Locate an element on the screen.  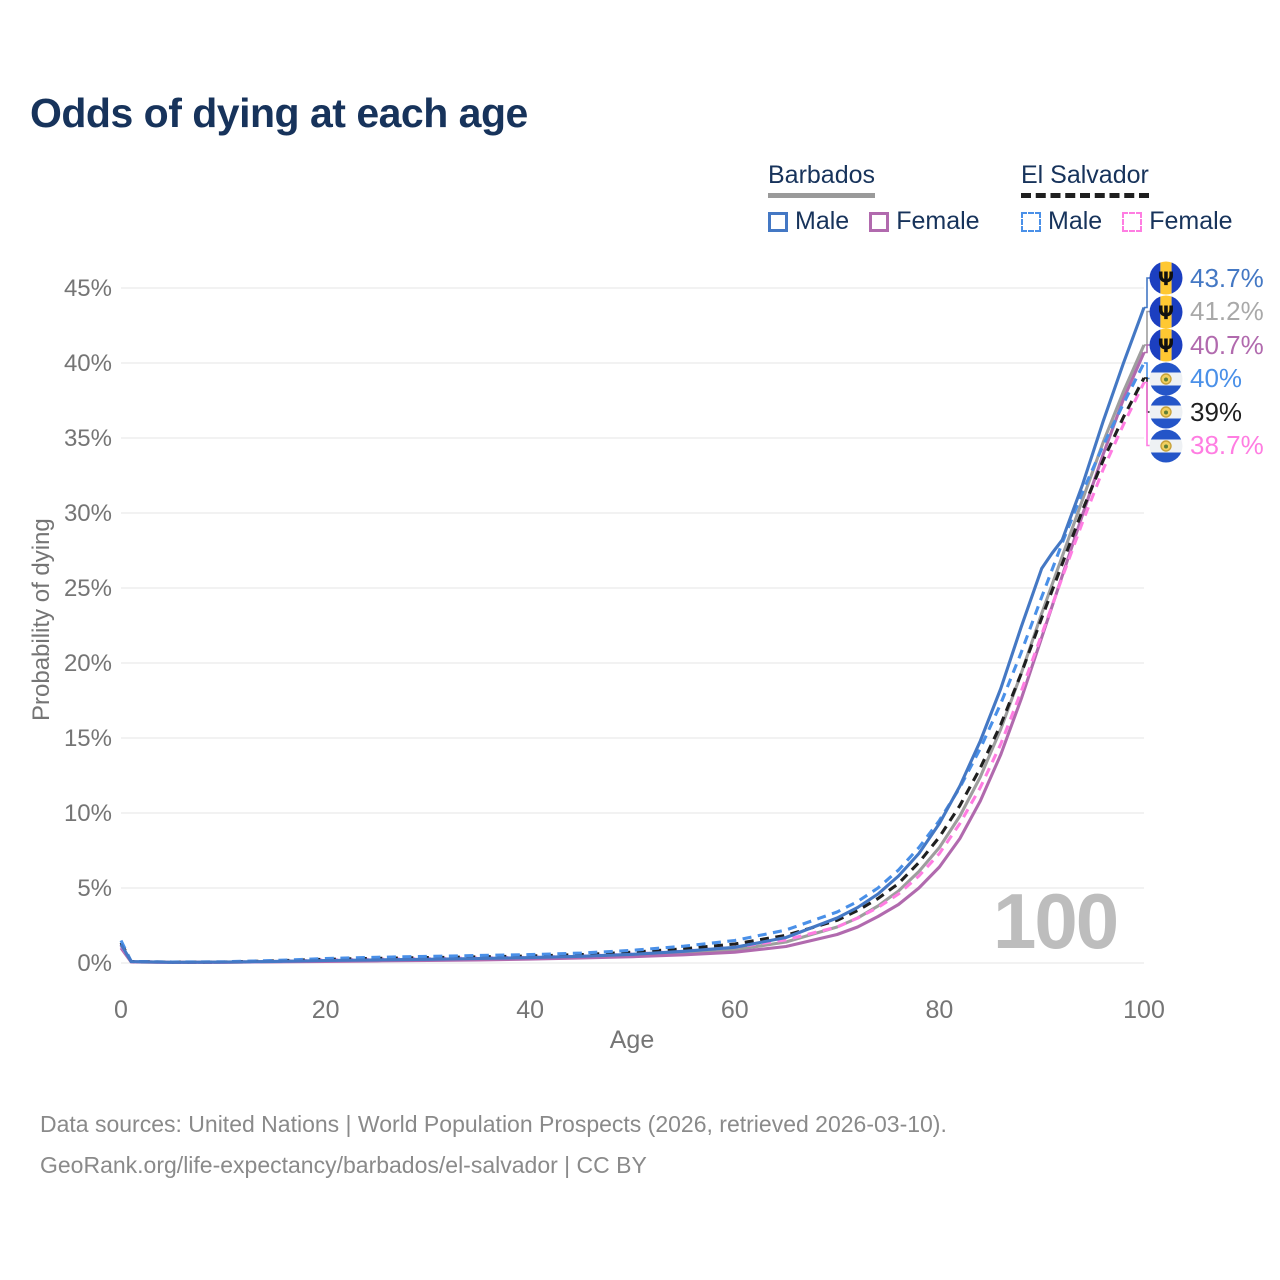
legend-item-barbados-male: Male is located at coordinates (808, 221).